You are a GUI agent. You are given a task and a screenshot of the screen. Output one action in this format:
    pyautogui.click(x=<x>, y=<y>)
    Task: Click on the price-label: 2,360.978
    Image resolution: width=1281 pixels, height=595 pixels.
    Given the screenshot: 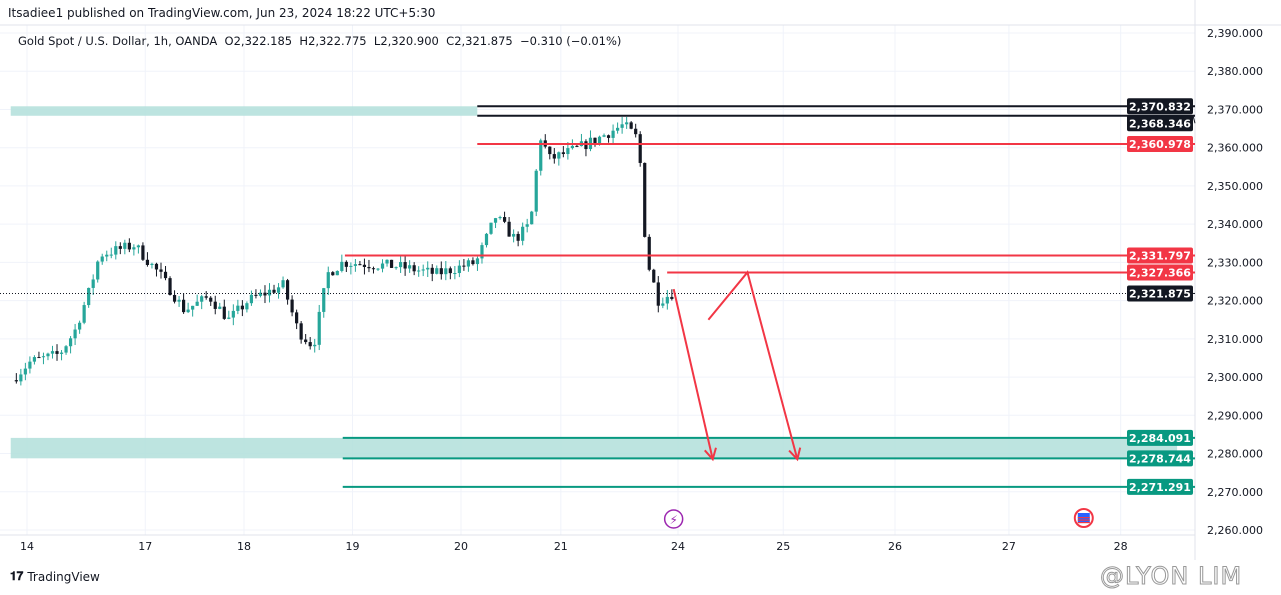 What is the action you would take?
    pyautogui.click(x=1160, y=144)
    